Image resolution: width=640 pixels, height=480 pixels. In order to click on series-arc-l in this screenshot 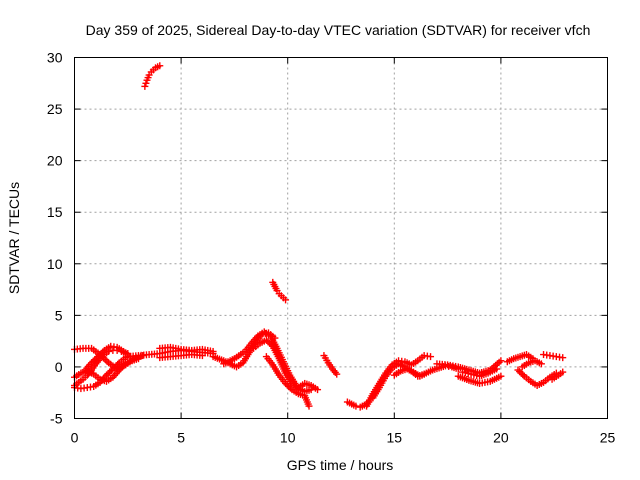, I will do `click(287, 381)`.